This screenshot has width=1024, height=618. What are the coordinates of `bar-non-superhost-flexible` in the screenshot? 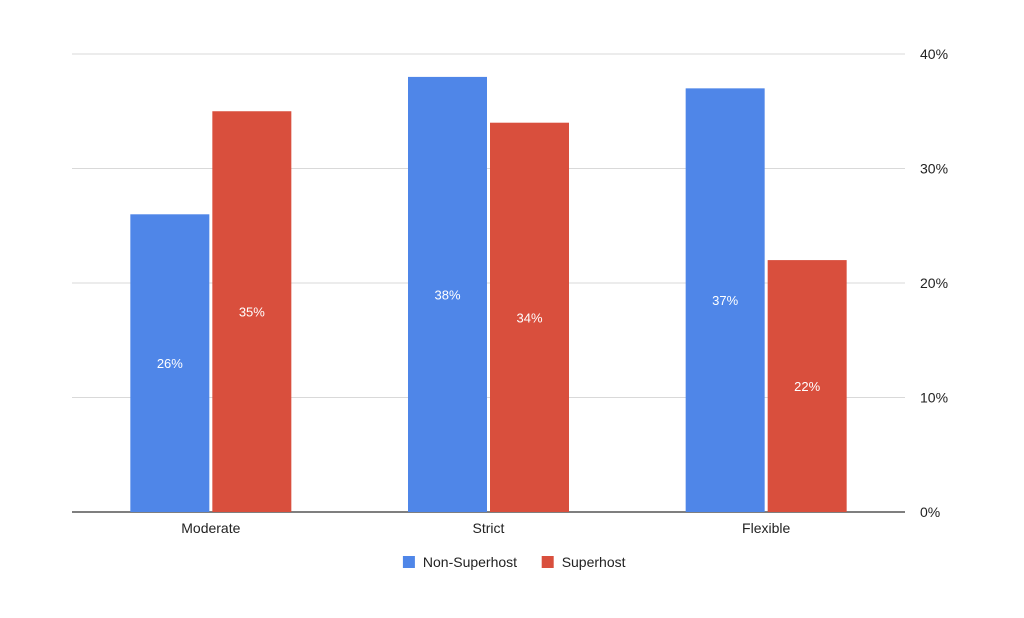 It's located at (725, 300).